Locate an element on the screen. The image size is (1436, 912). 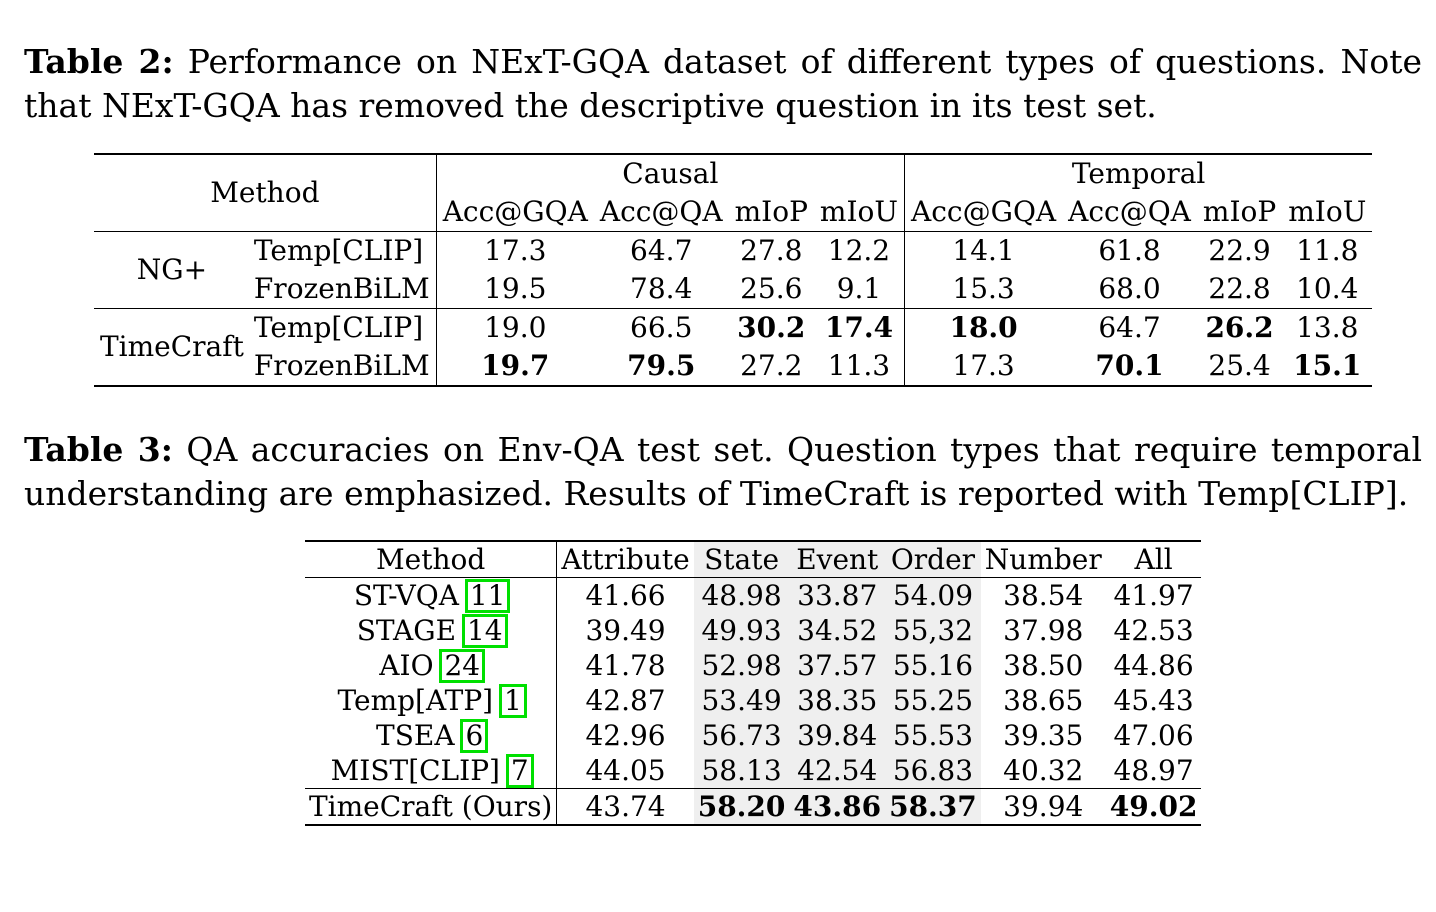
number-header: Number is located at coordinates (1043, 559).